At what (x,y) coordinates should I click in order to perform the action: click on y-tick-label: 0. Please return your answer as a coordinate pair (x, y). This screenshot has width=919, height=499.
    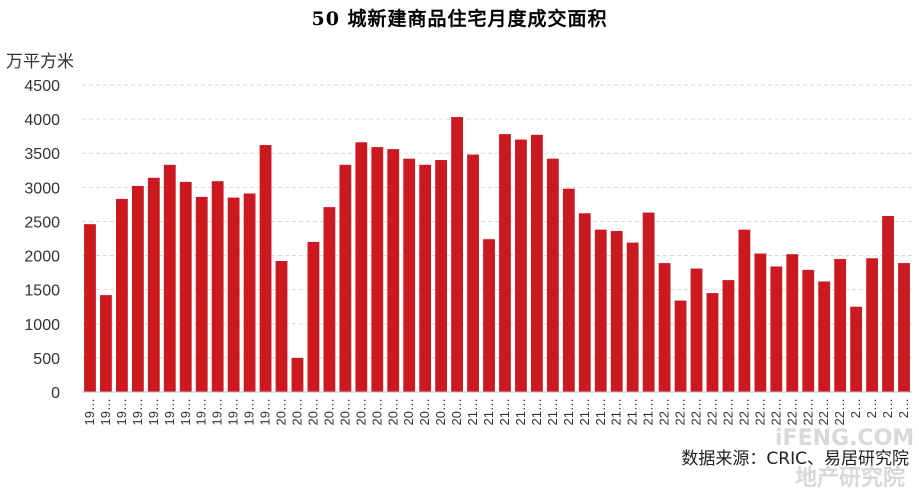
    Looking at the image, I should click on (55, 393).